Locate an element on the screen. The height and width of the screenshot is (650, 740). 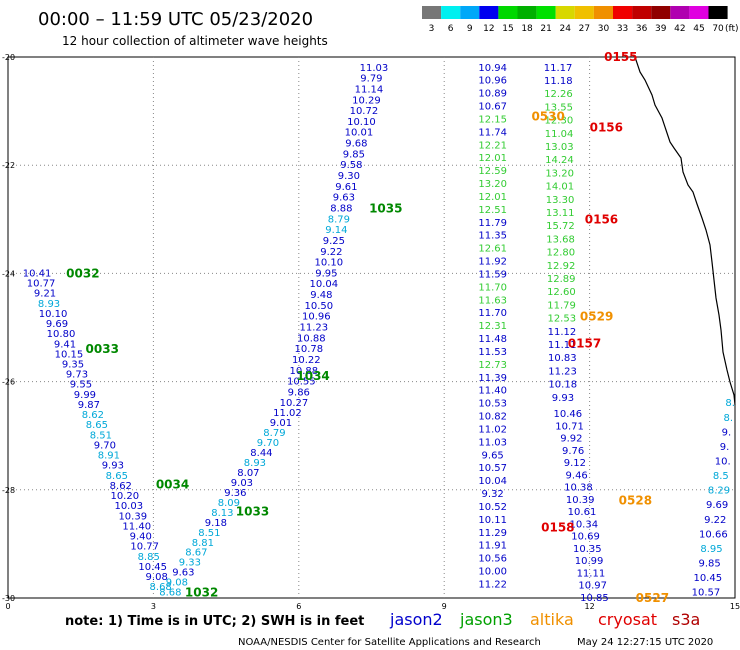
swh-value: 10.72 is located at coordinates (364, 111).